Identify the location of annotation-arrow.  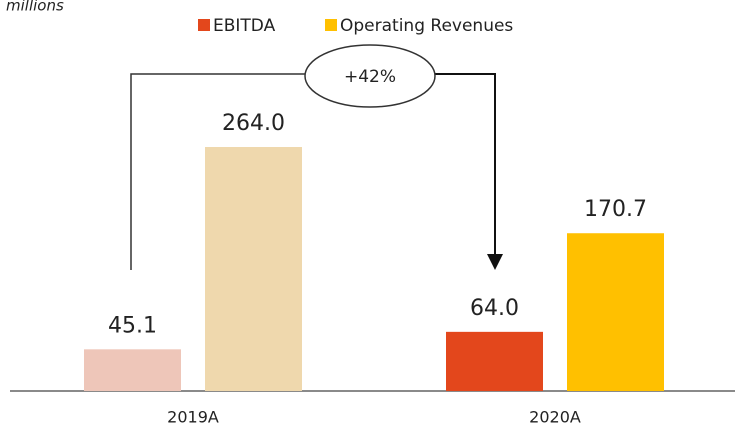
(465, 164).